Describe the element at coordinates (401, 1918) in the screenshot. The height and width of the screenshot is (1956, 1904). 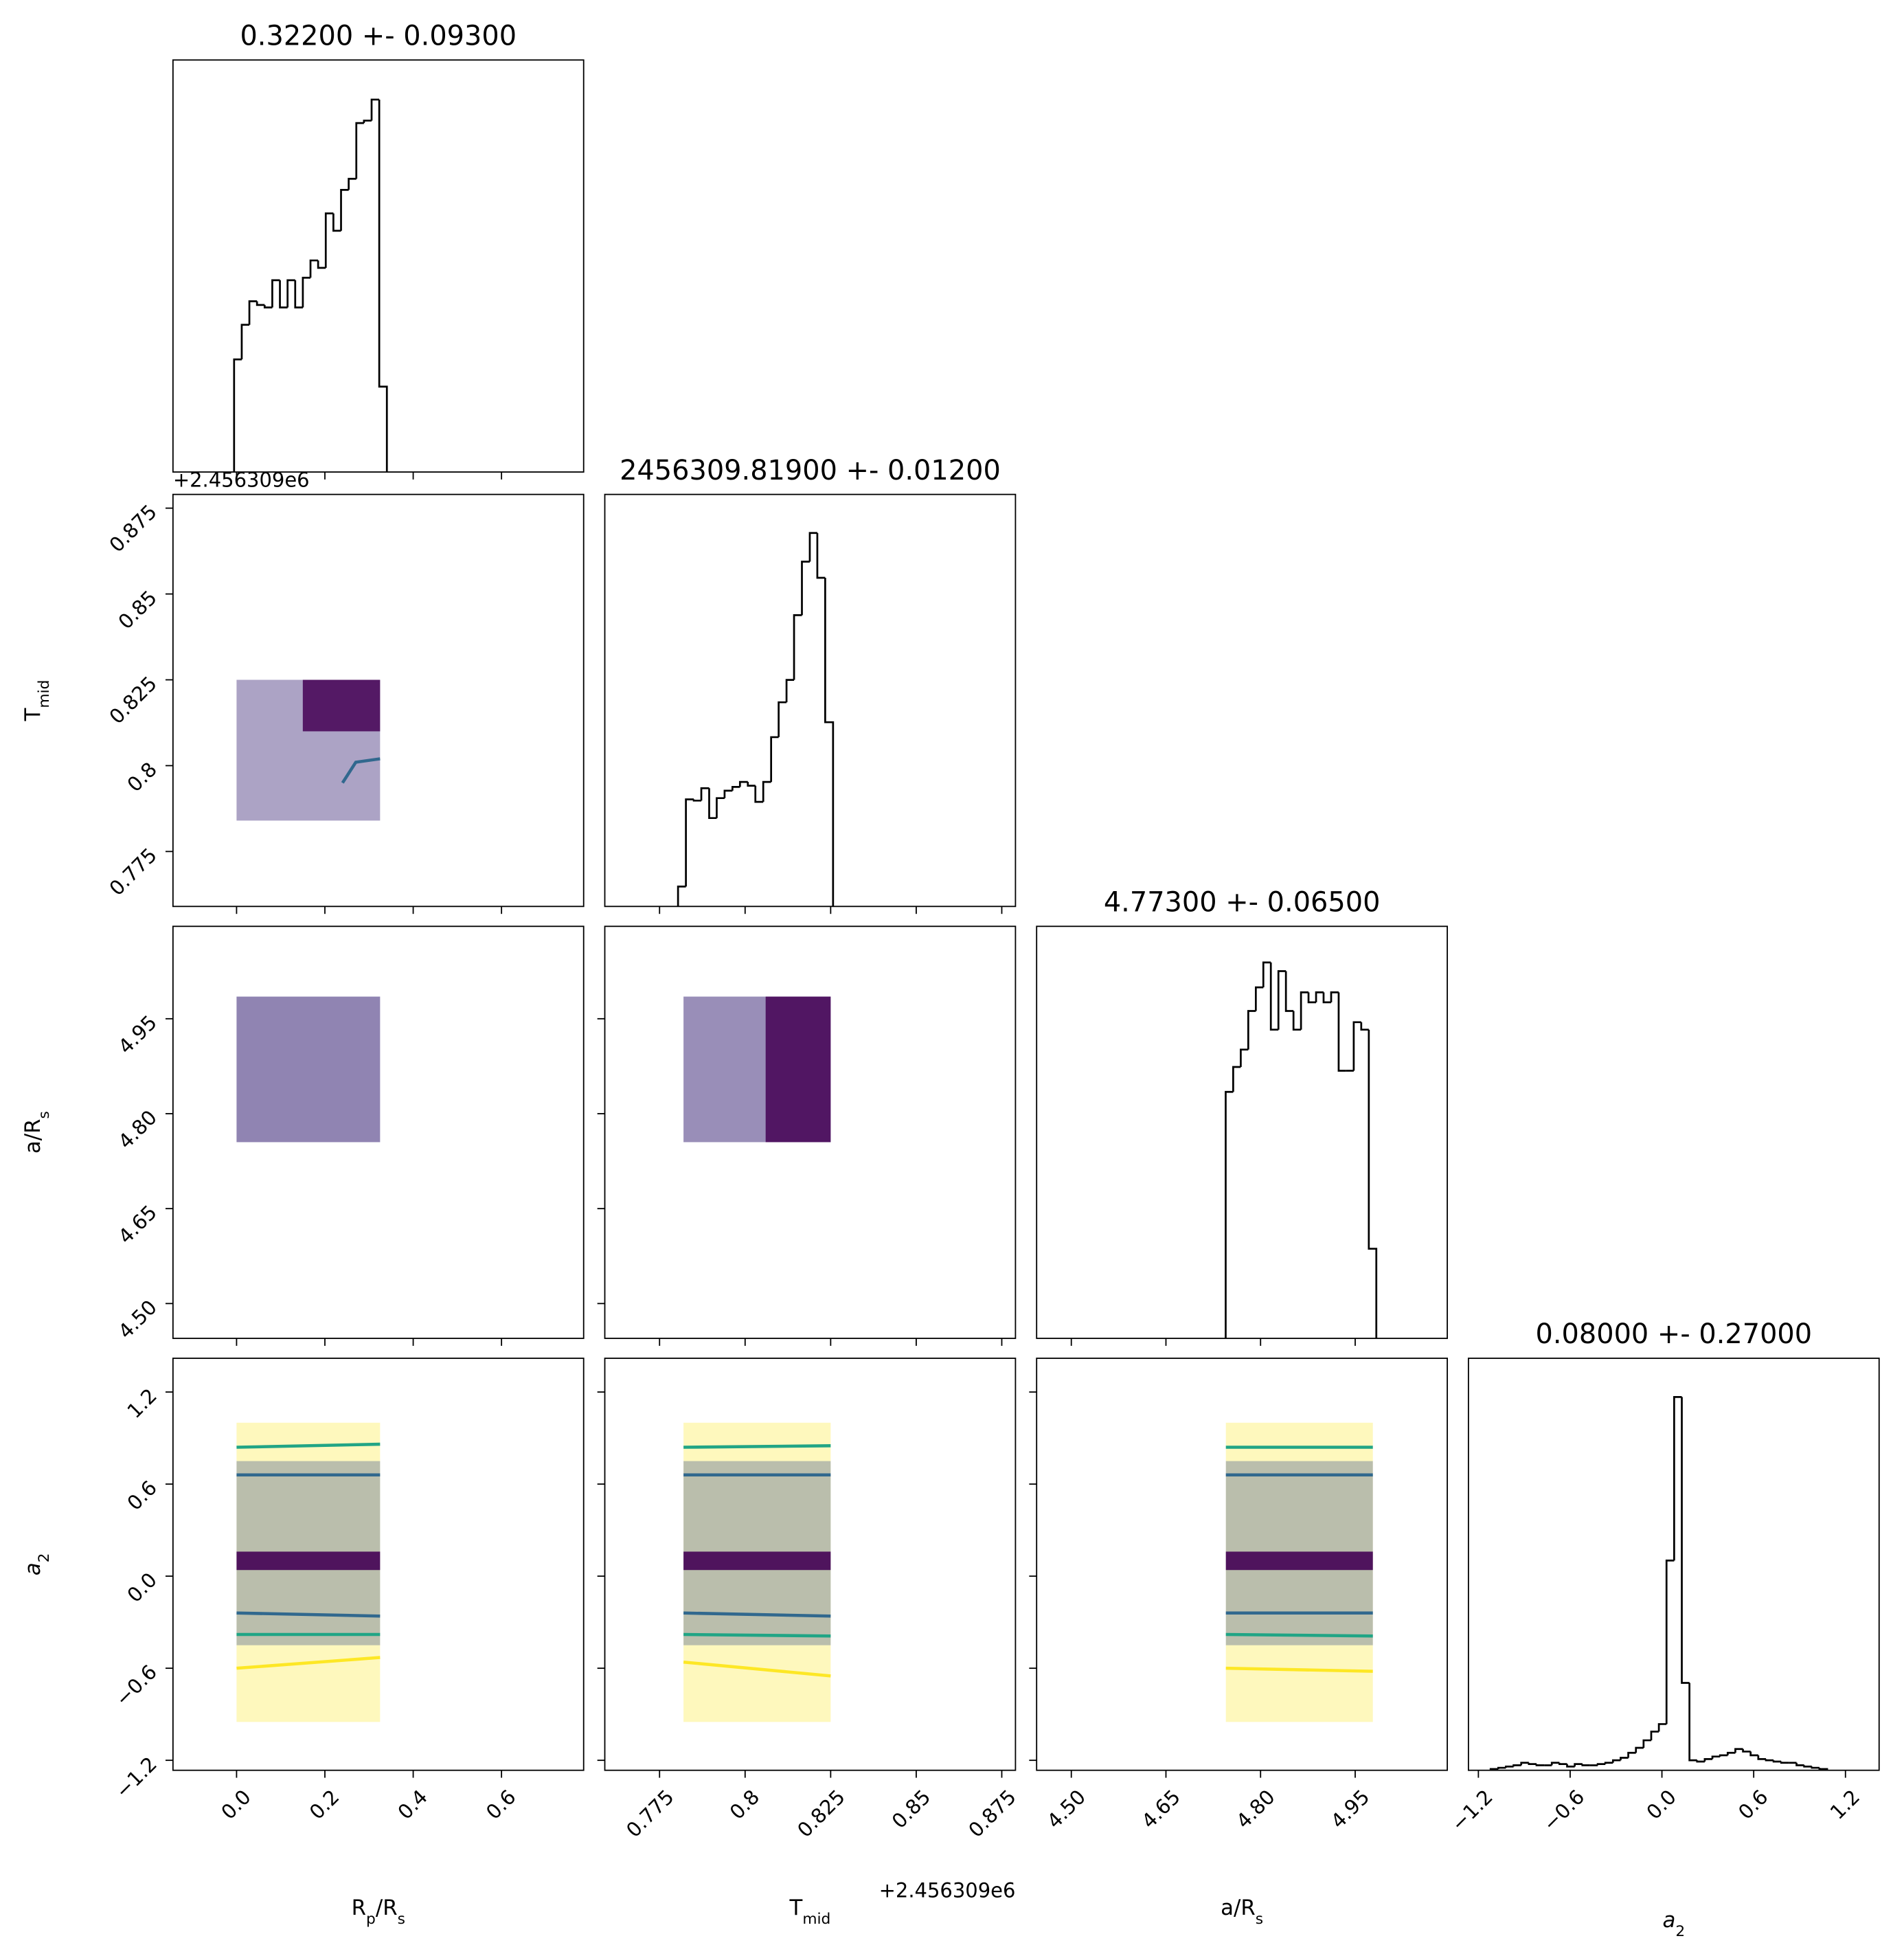
I see `axis-label-part: s` at that location.